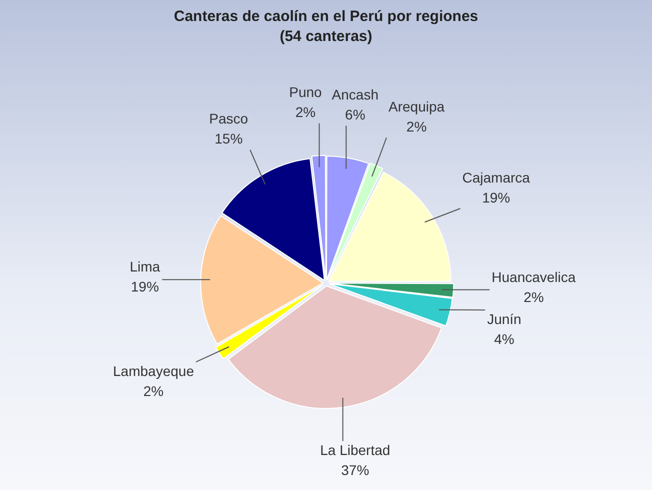 The height and width of the screenshot is (490, 652). What do you see at coordinates (145, 266) in the screenshot?
I see `slice-label: Lima` at bounding box center [145, 266].